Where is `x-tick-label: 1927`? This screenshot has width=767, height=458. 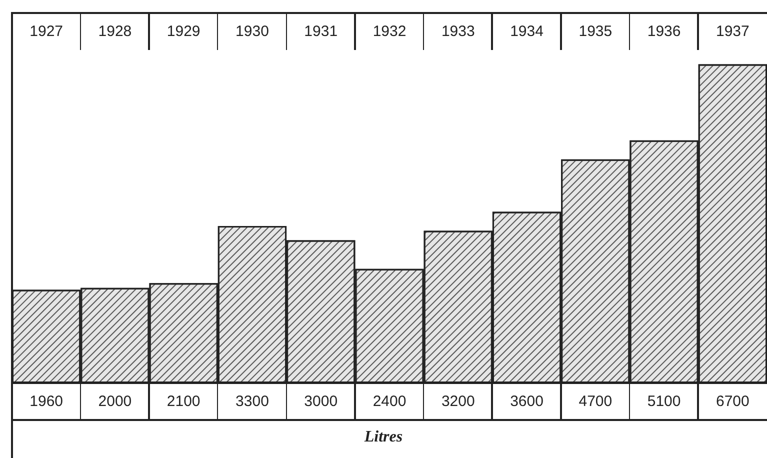 x-tick-label: 1927 is located at coordinates (47, 31).